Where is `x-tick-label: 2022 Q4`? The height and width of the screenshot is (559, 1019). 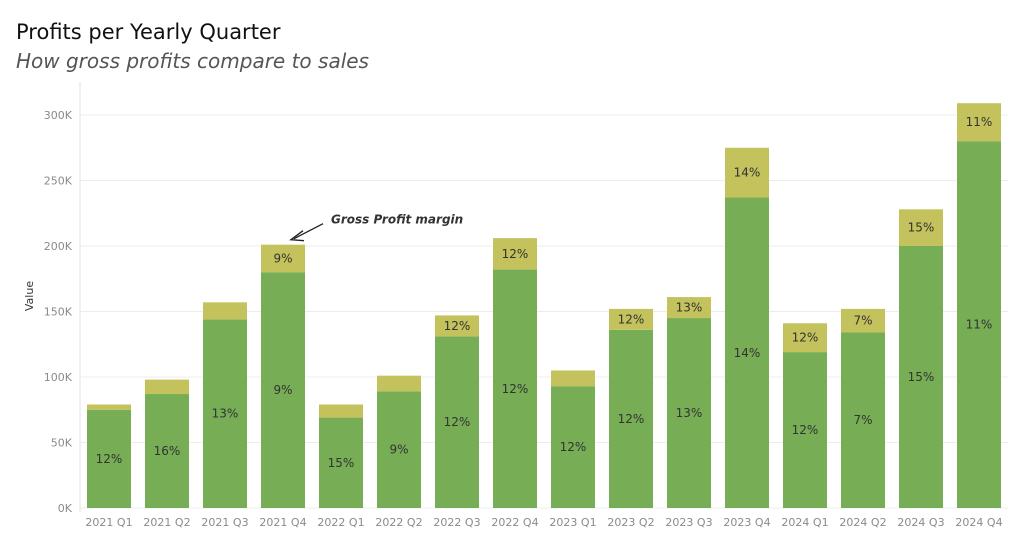
x-tick-label: 2022 Q4 is located at coordinates (514, 522).